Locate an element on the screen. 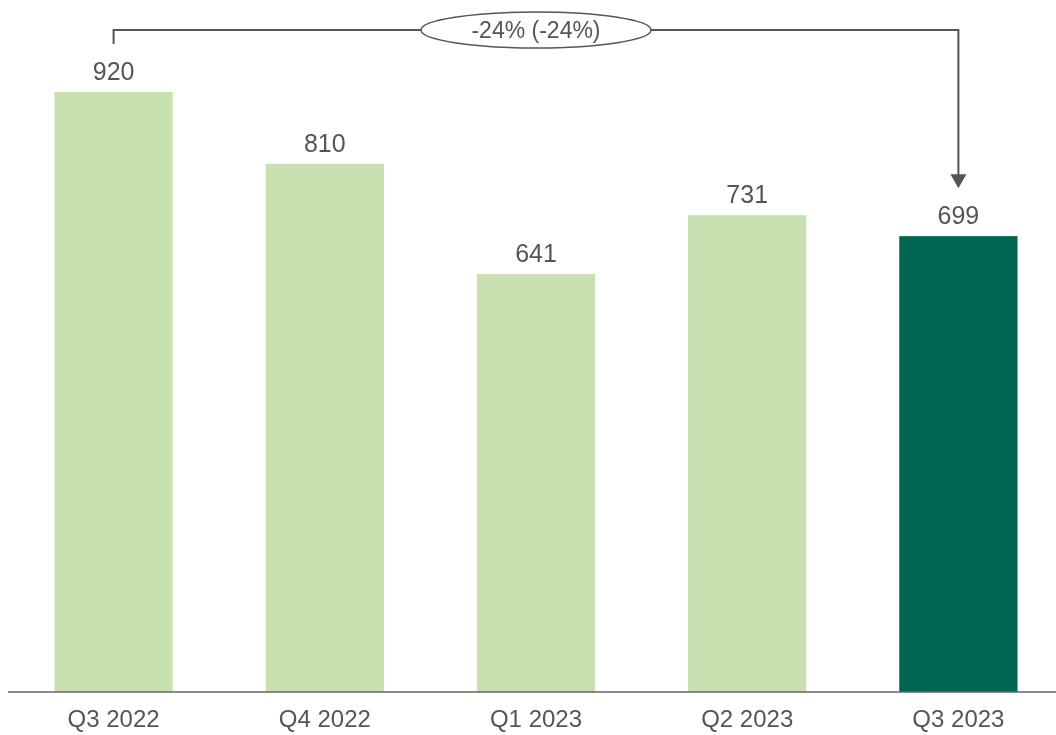 This screenshot has height=735, width=1056. x-tick-label: Q3 2022 is located at coordinates (113, 718).